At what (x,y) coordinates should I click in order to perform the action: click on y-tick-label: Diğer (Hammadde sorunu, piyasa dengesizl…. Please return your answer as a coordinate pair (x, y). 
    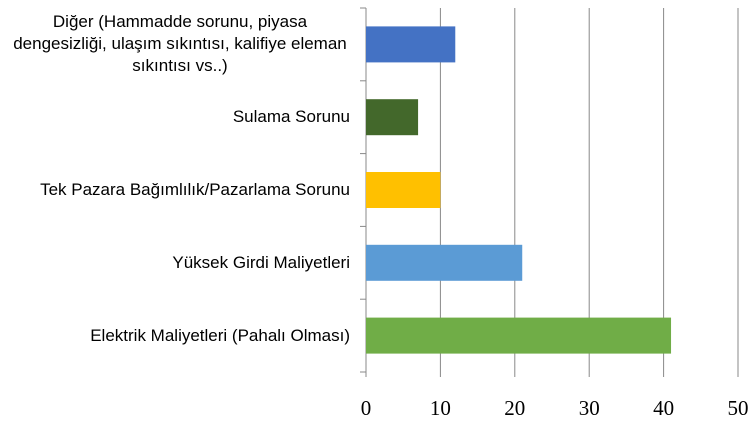
    Looking at the image, I should click on (175, 44).